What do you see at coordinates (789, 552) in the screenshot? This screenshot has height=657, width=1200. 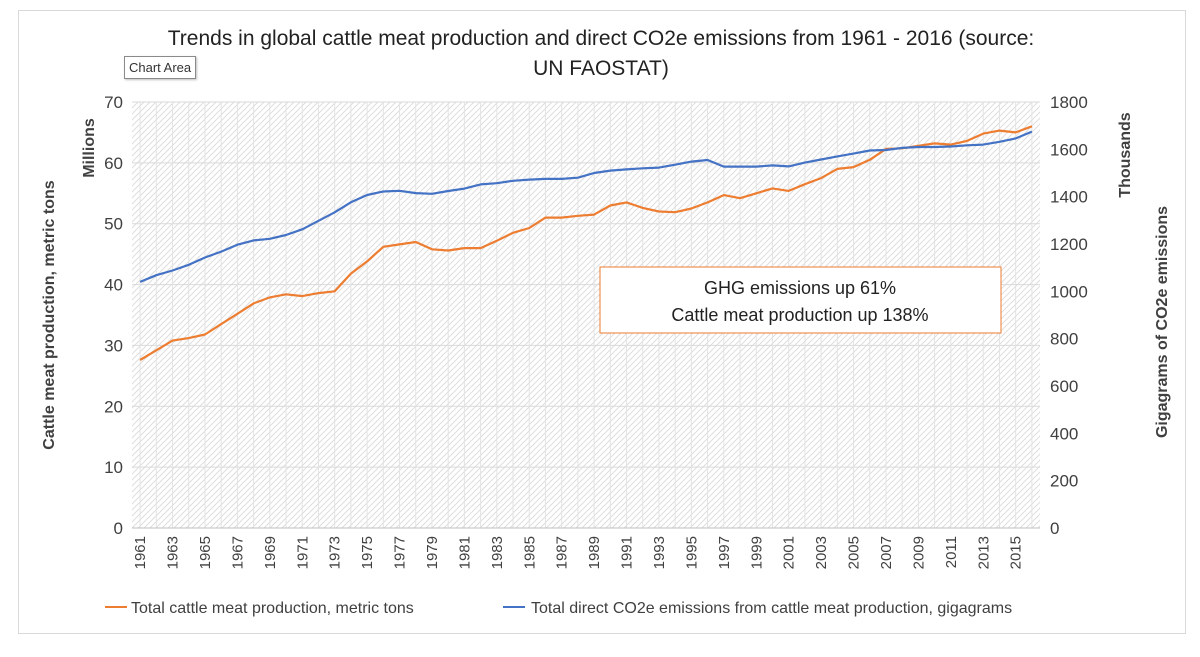 I see `x-tick-label: 2001` at bounding box center [789, 552].